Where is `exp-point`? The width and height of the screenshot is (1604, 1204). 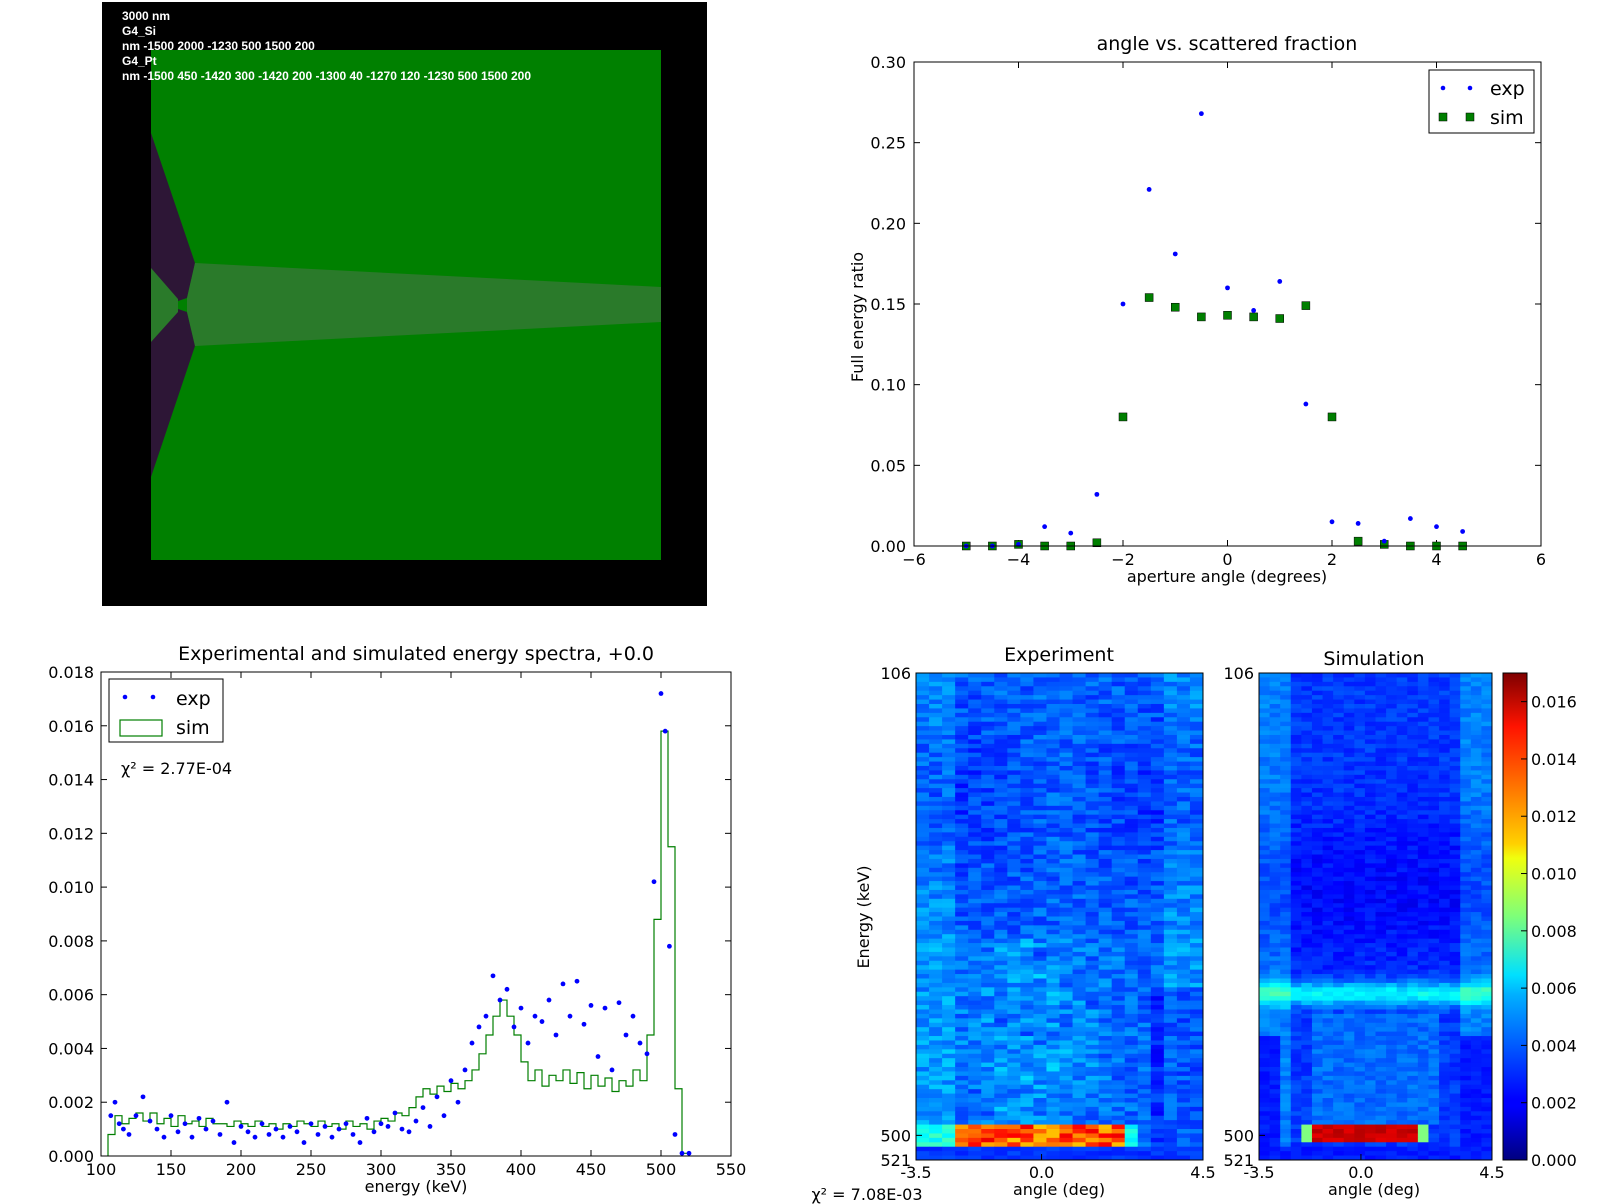 exp-point is located at coordinates (248, 1132).